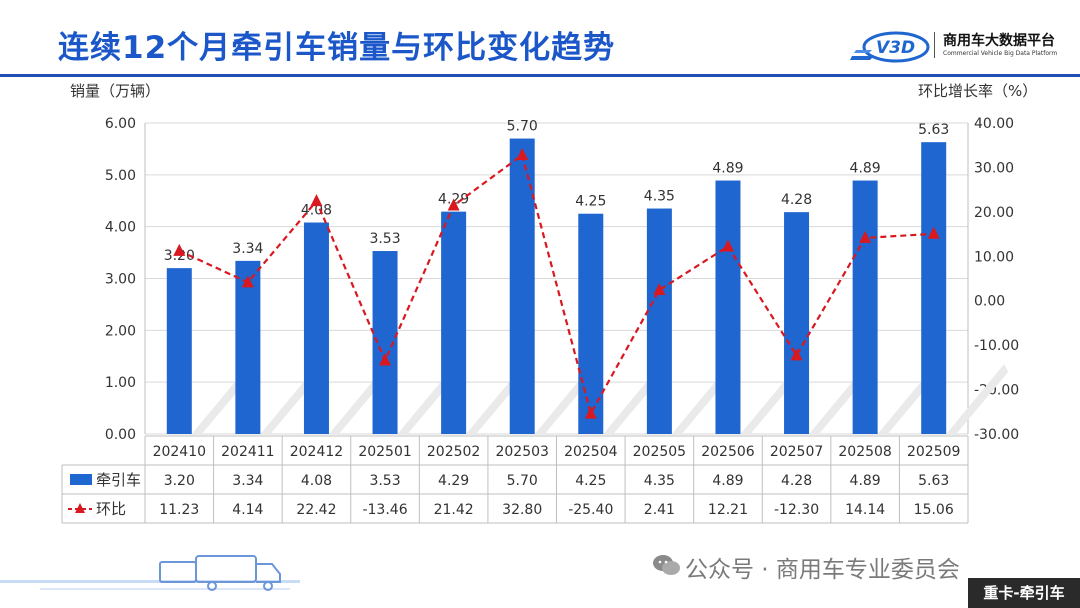  Describe the element at coordinates (659, 481) in the screenshot. I see `table-cell-sales: 4.35` at that location.